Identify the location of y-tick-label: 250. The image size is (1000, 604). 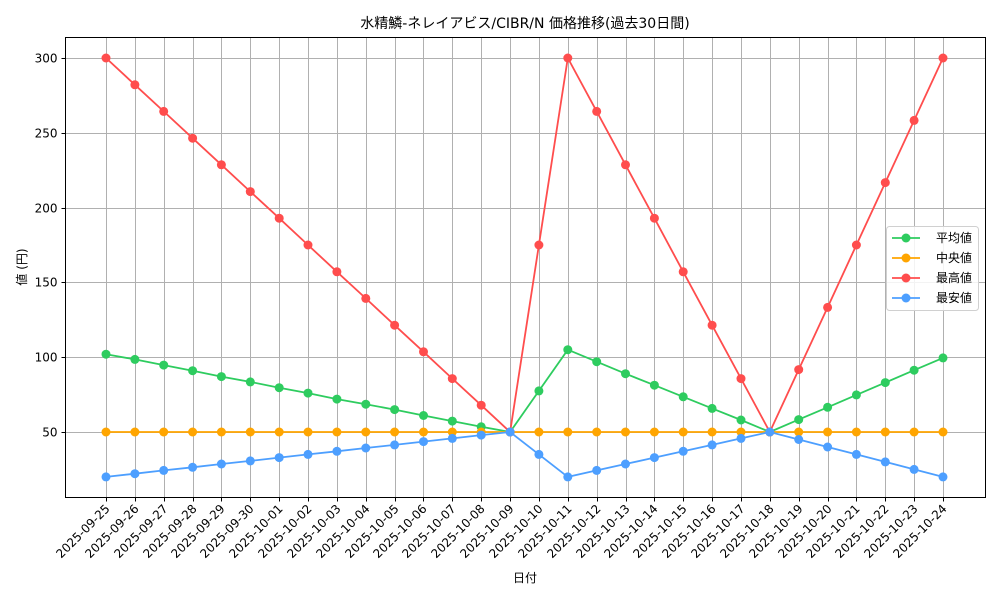
(46, 134).